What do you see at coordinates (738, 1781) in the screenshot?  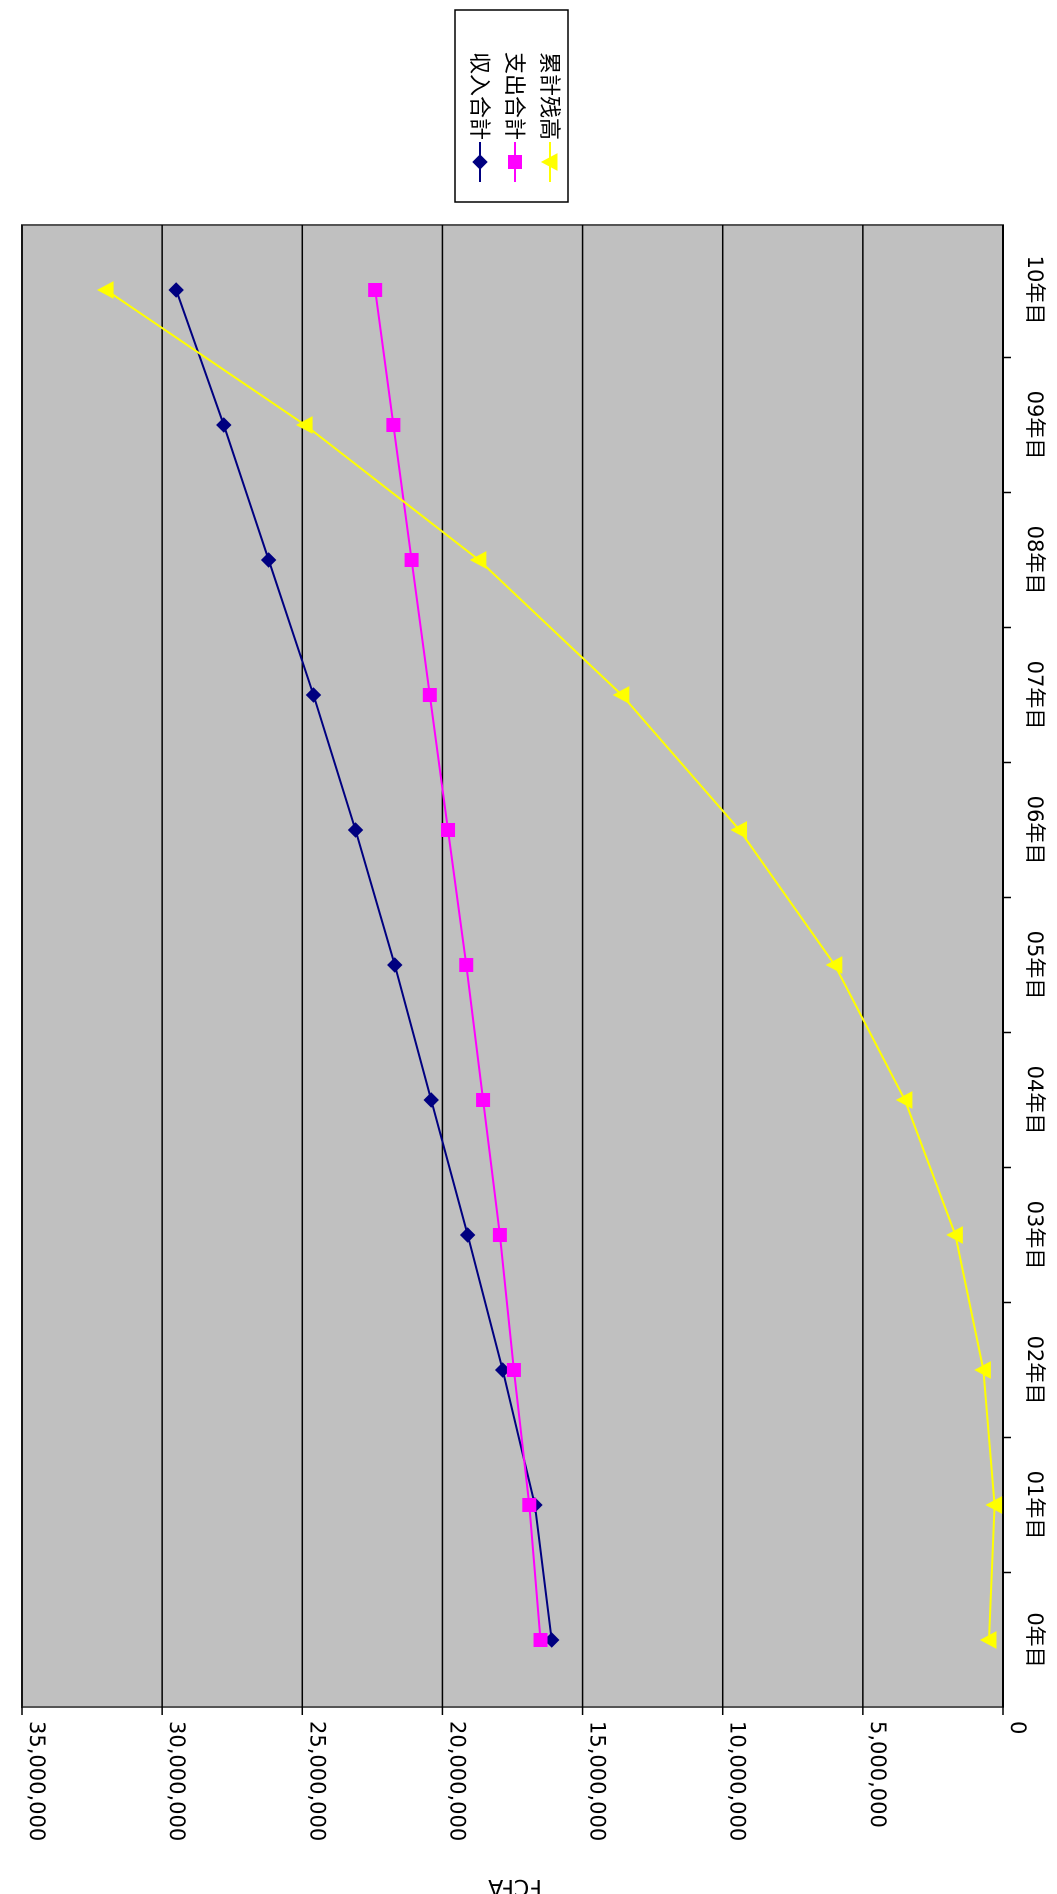 I see `value-tick-label: 10,000,000` at bounding box center [738, 1781].